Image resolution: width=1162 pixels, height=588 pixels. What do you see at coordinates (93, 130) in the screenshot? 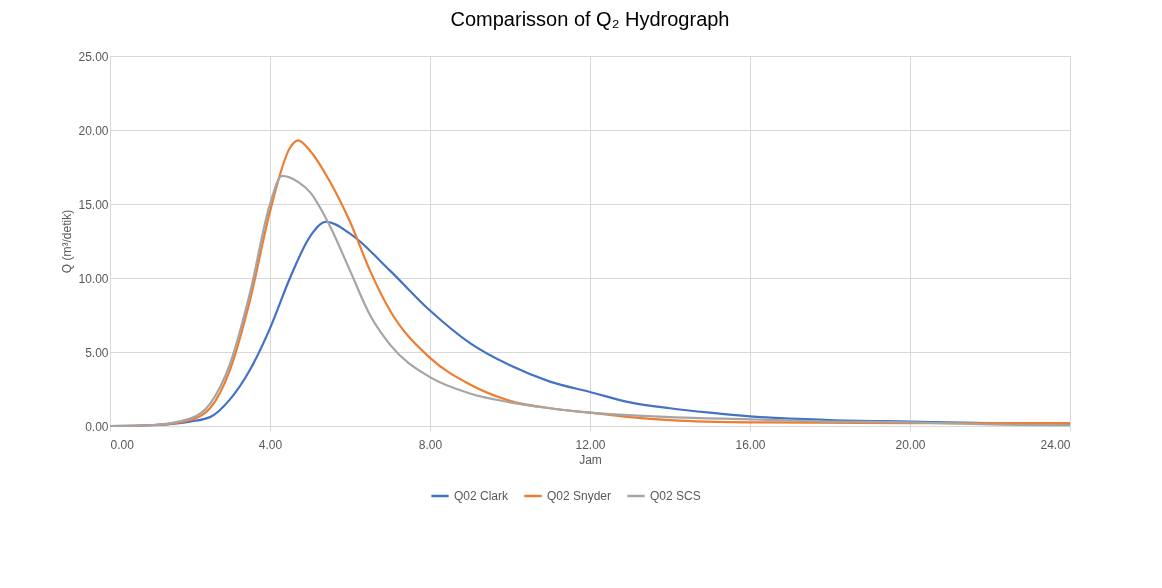
I see `y-tick-label: 20.00` at bounding box center [93, 130].